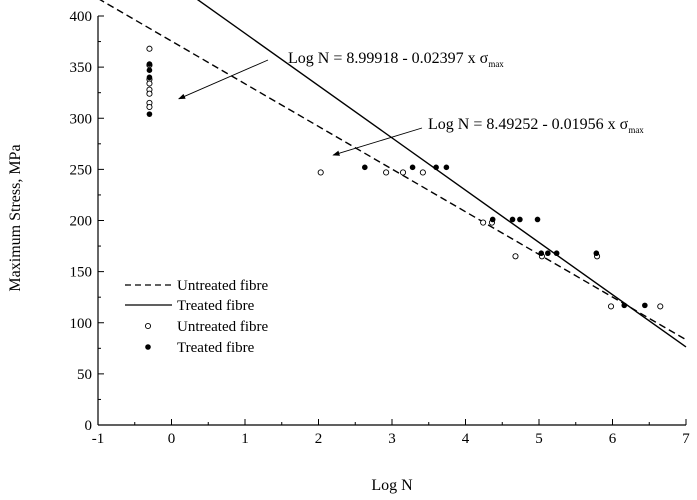  I want to click on y-tick-label-2: 100, so click(81, 324).